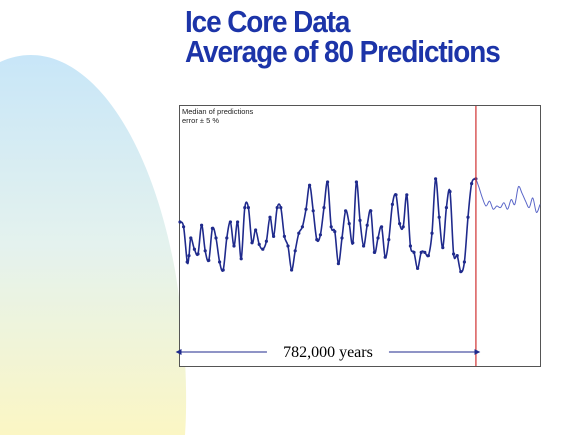  I want to click on slide-title-line-1: Ice Core Data, so click(267, 21).